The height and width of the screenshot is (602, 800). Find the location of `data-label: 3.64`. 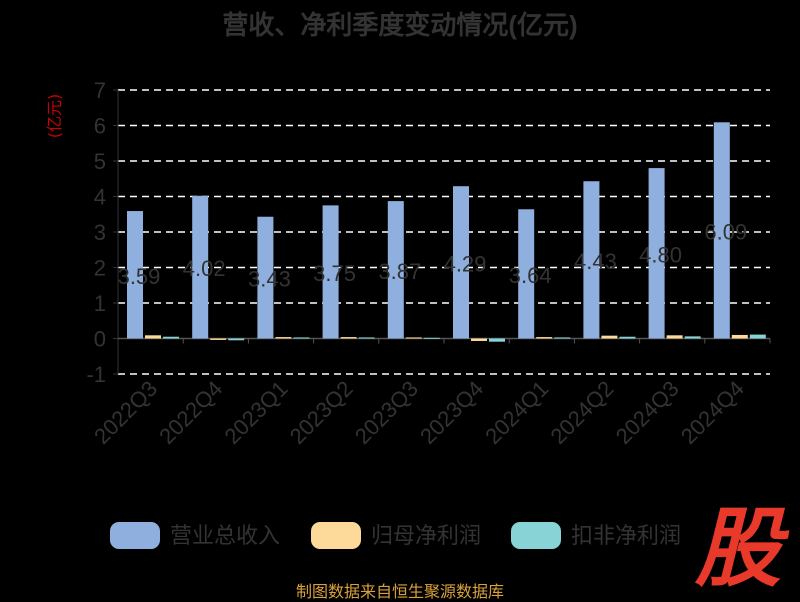

data-label: 3.64 is located at coordinates (530, 275).